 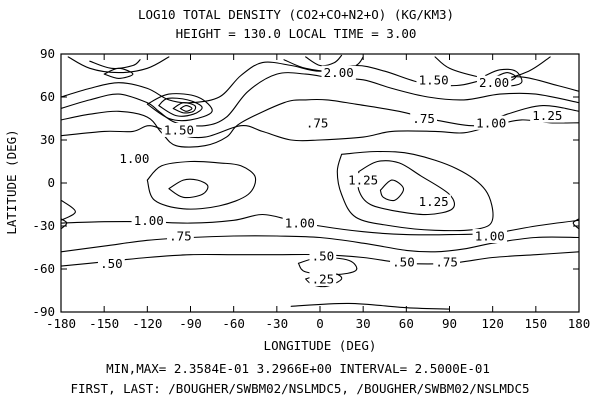 I want to click on x-tick-label: 120, so click(x=492, y=323).